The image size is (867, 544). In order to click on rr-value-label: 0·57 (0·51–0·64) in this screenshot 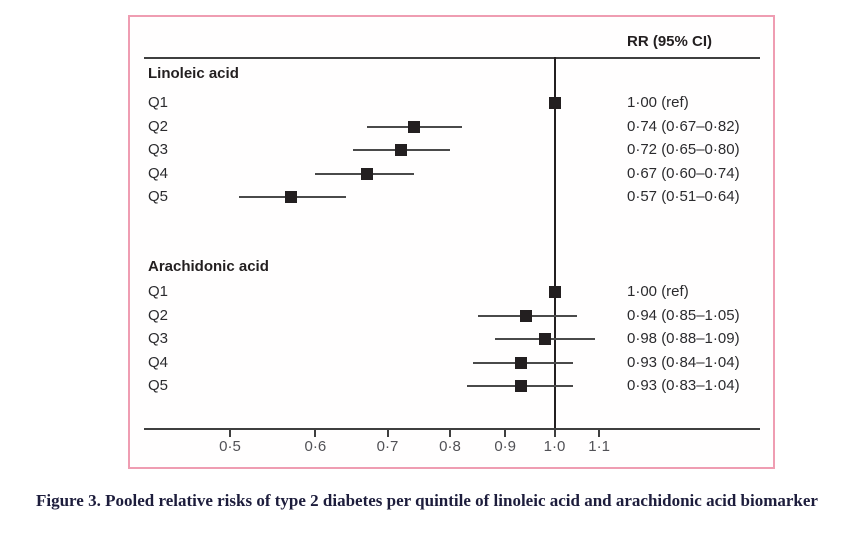, I will do `click(683, 196)`.